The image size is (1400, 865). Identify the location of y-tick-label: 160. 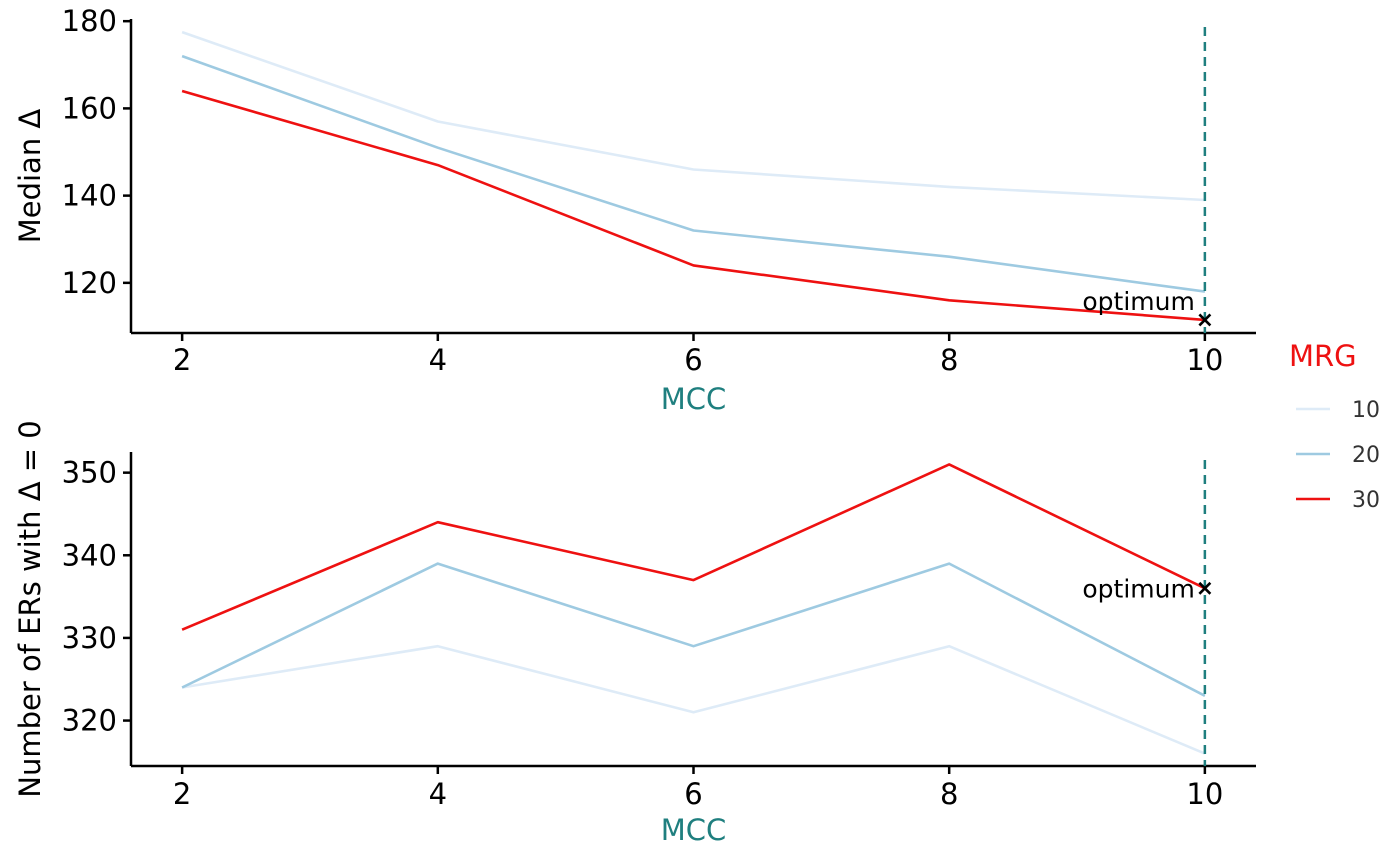
(89, 108).